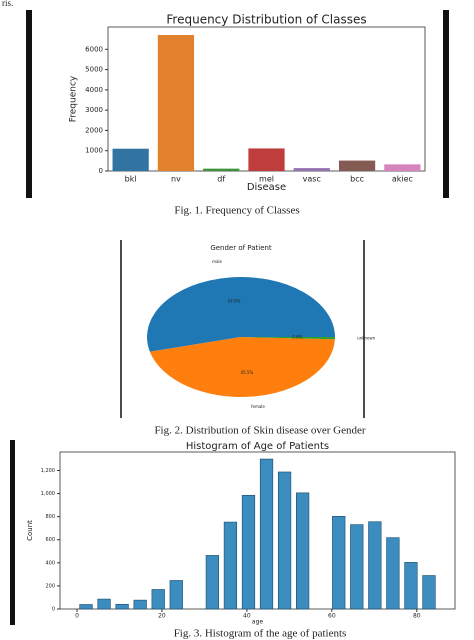 This screenshot has width=474, height=640. Describe the element at coordinates (247, 616) in the screenshot. I see `x-tick-label: 40` at that location.